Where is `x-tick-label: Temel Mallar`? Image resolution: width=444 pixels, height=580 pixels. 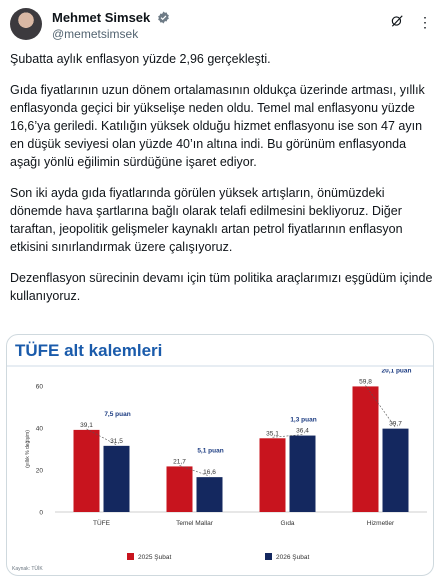 x-tick-label: Temel Mallar is located at coordinates (195, 523).